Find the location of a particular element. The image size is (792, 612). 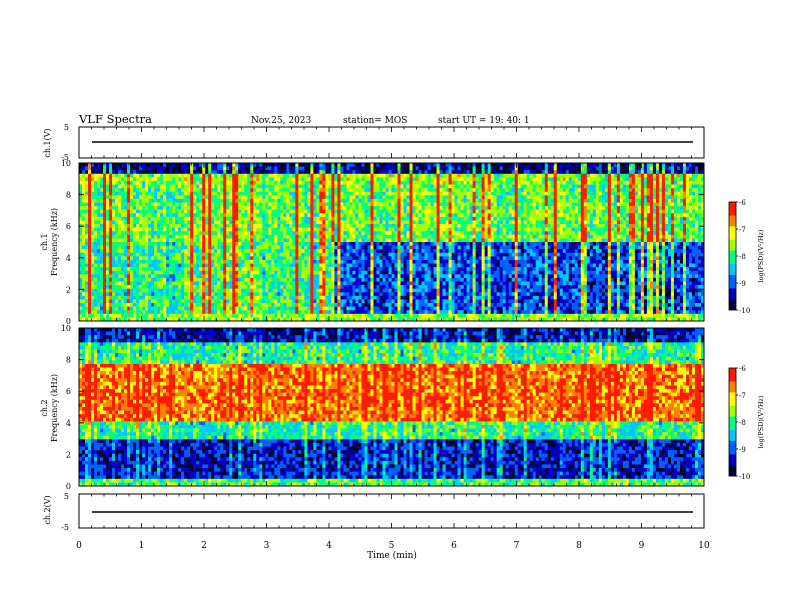

xaxis-label: Time (min) is located at coordinates (392, 555).